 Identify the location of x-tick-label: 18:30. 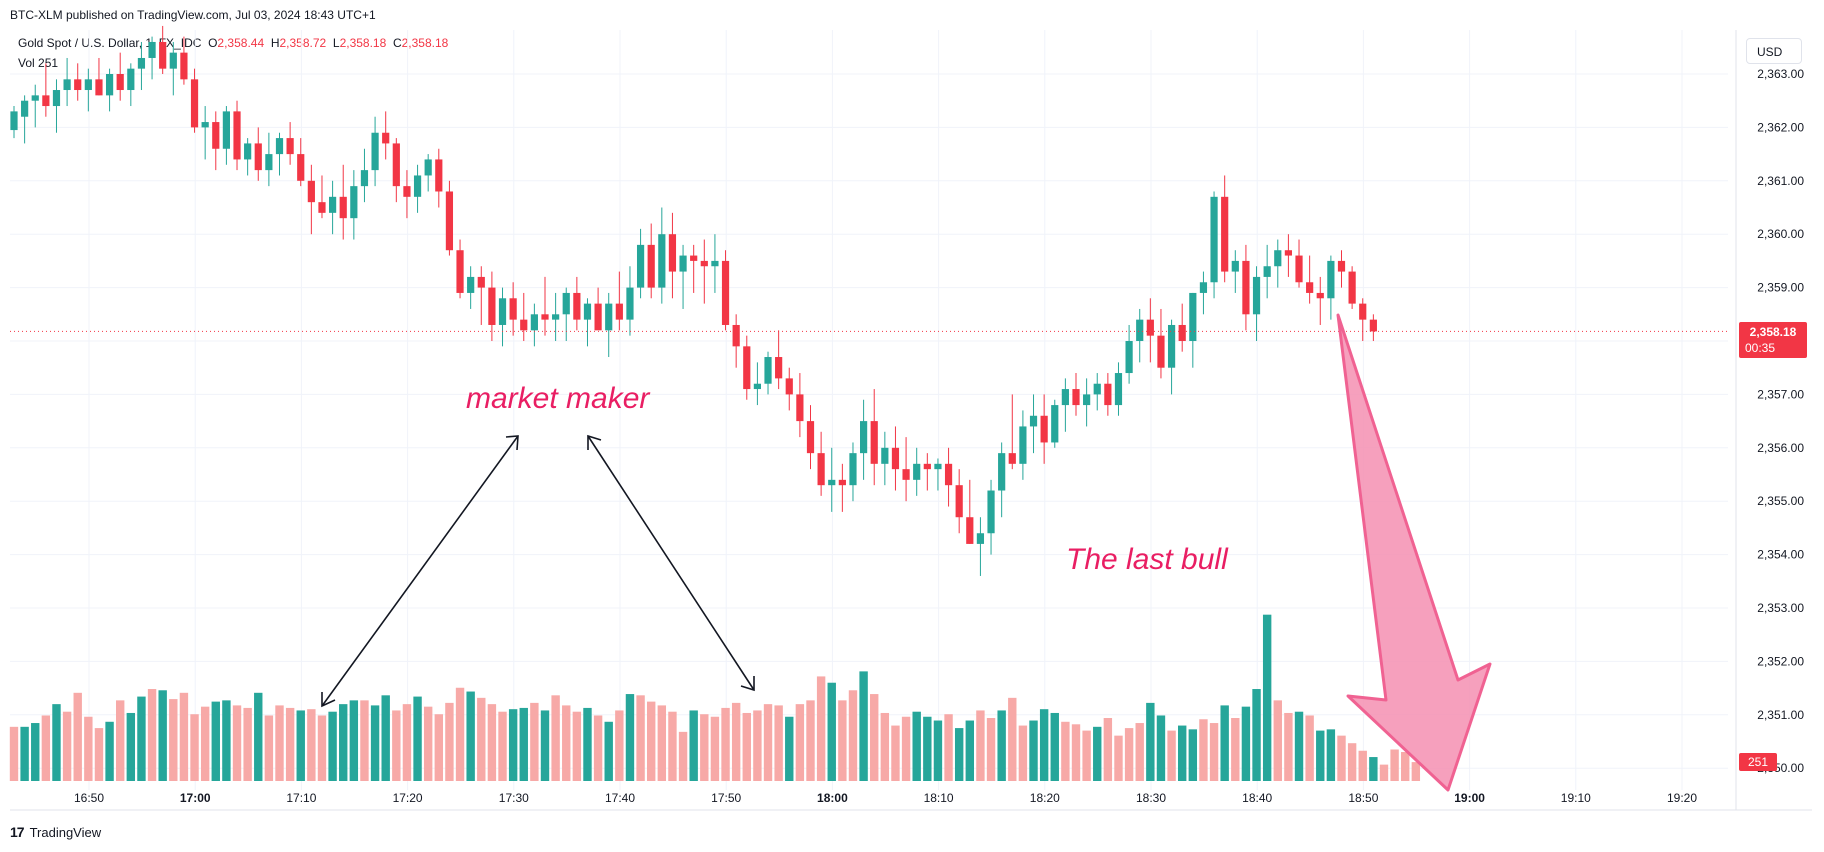
(1151, 798).